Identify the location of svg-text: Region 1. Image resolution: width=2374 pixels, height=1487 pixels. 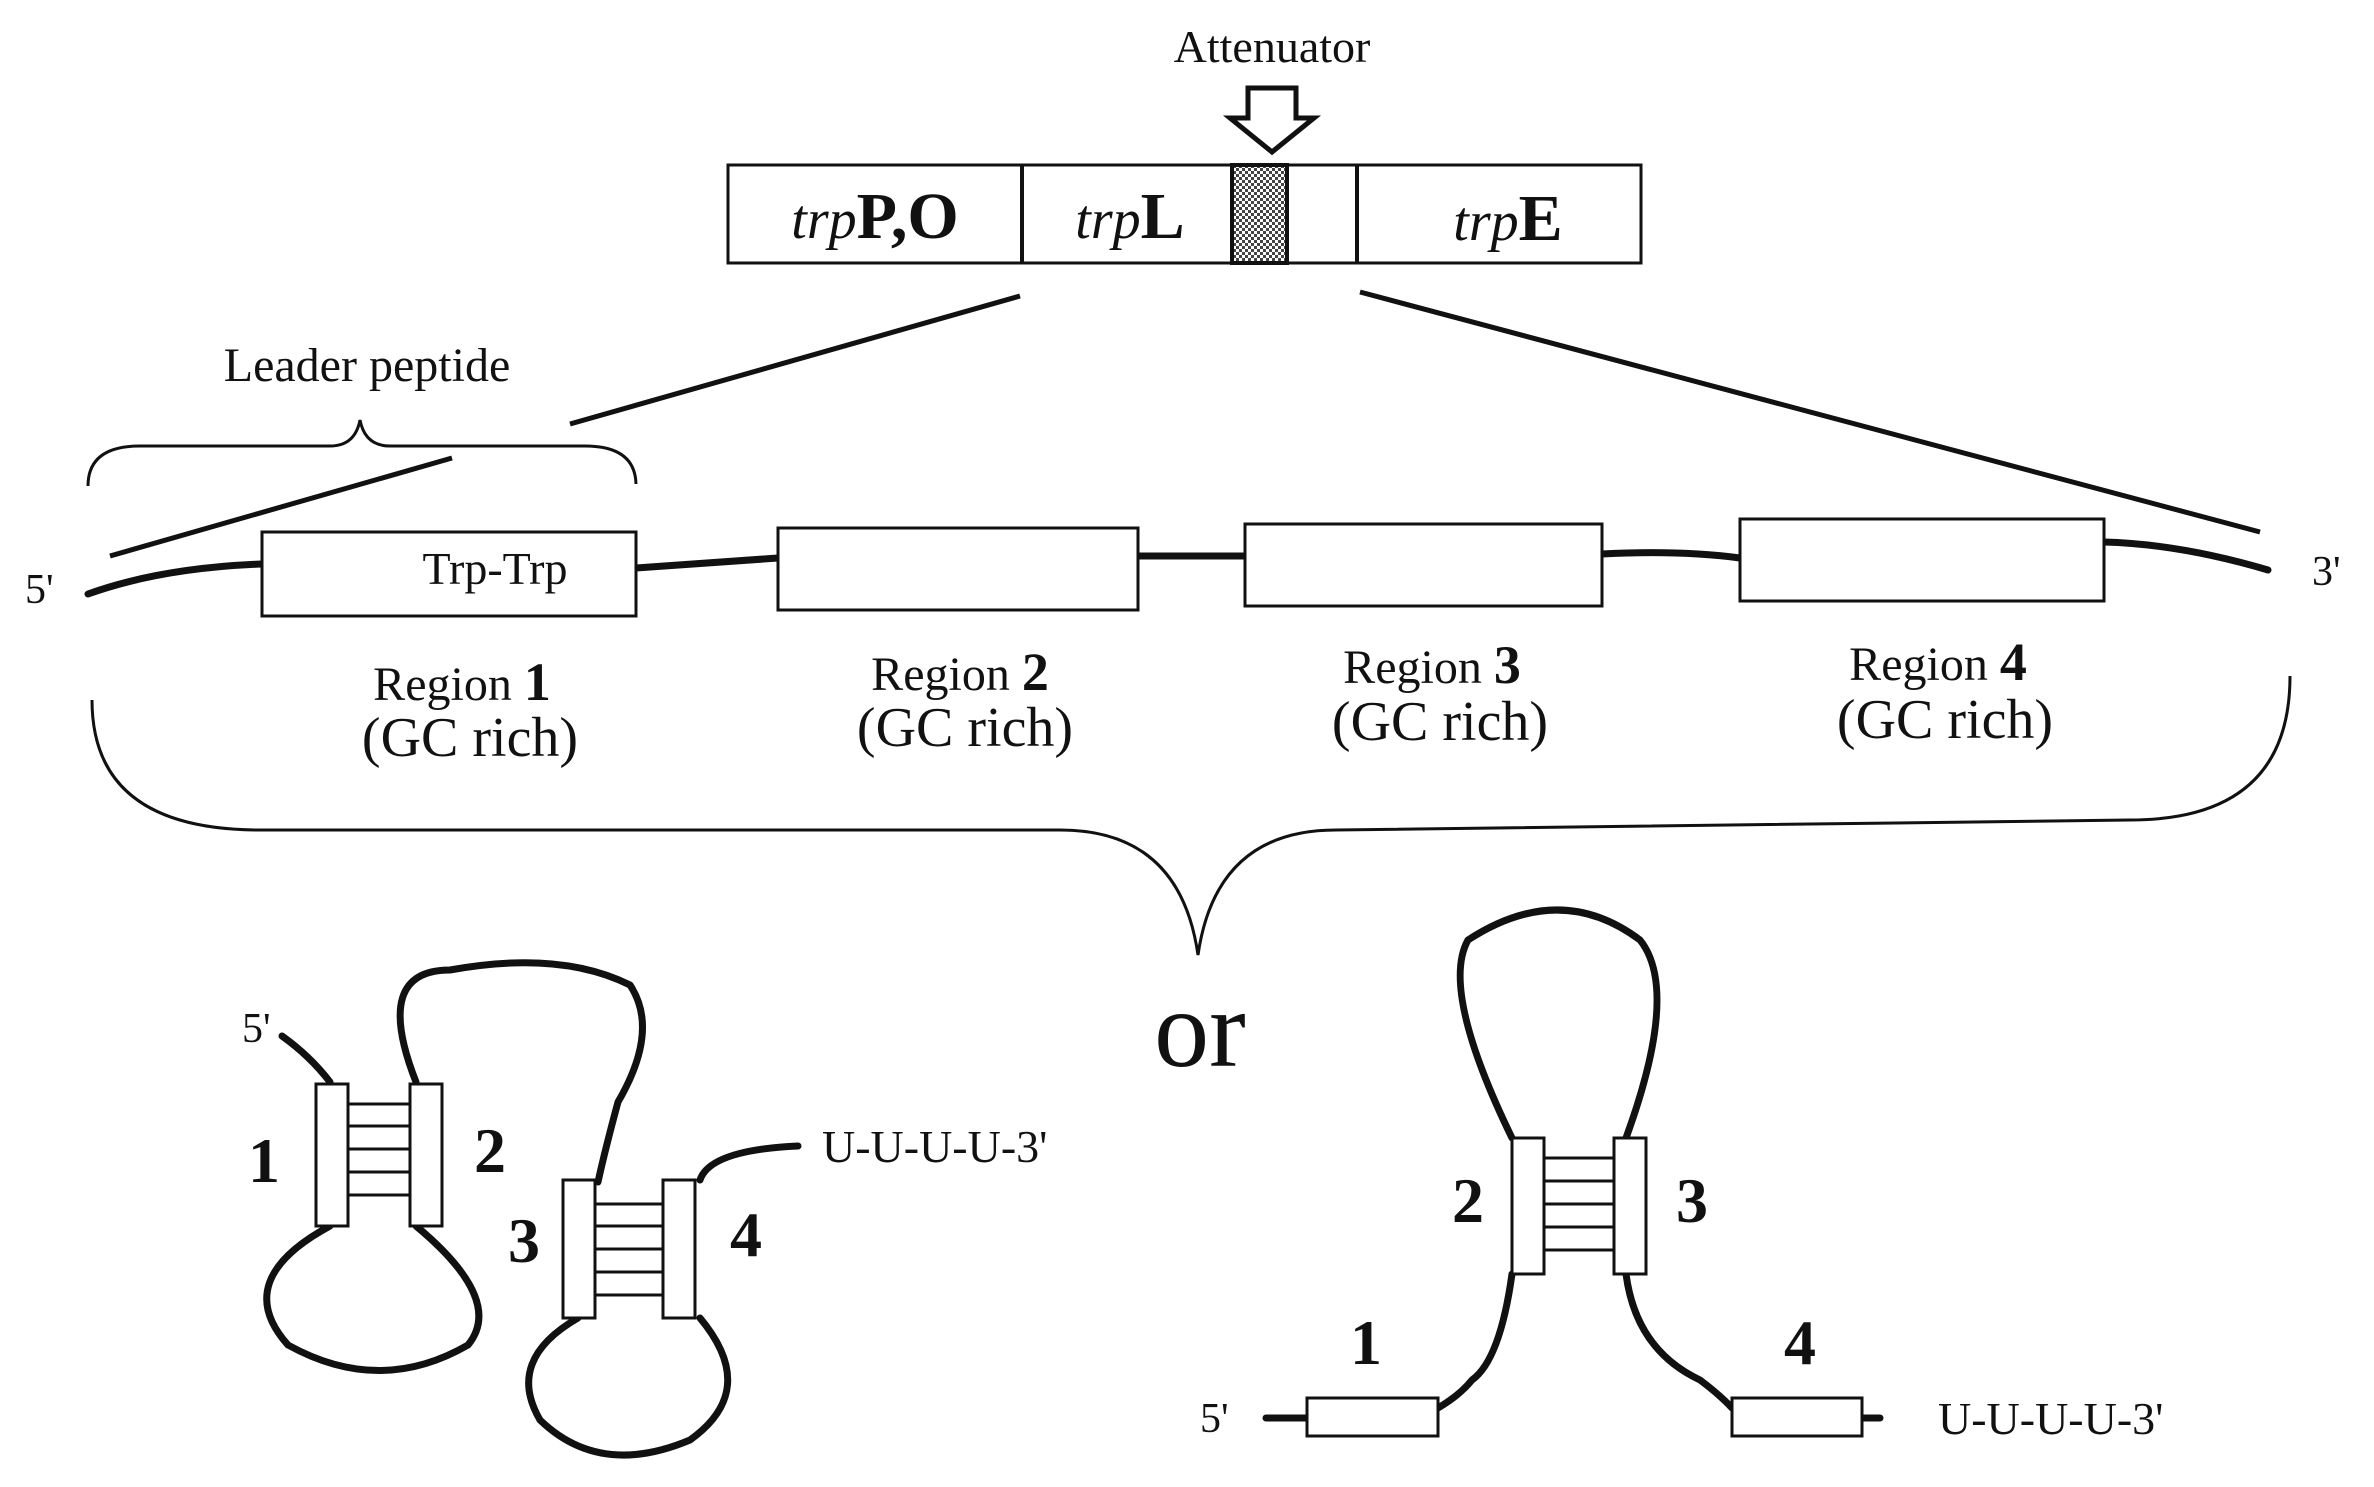
(462, 682).